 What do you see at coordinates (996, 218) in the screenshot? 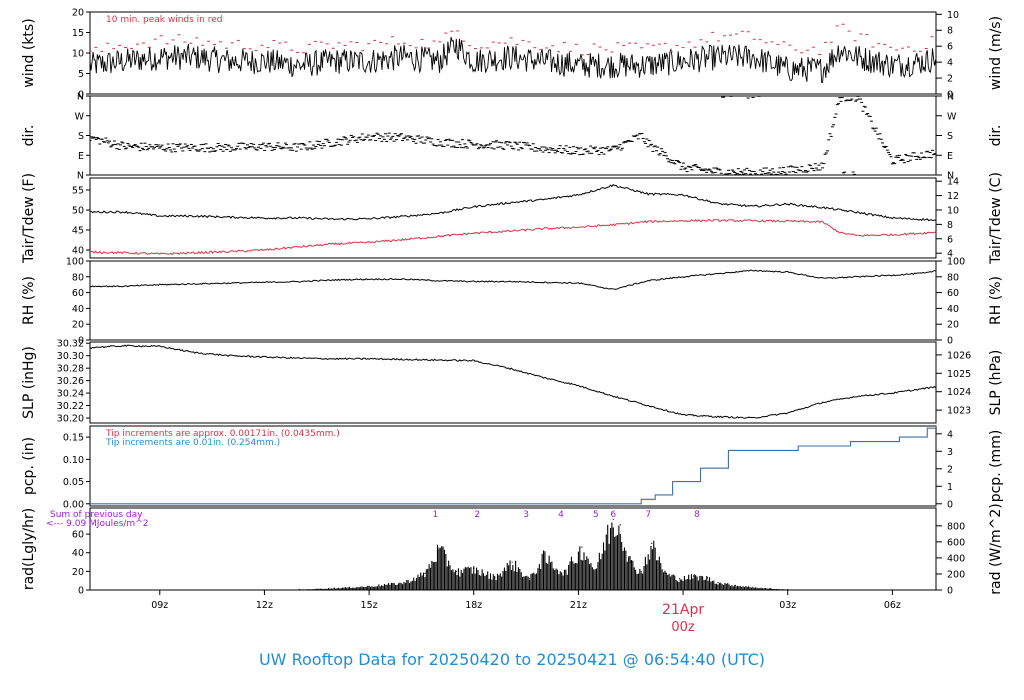
I see `right-axis-title: Tair/Tdew (C)` at bounding box center [996, 218].